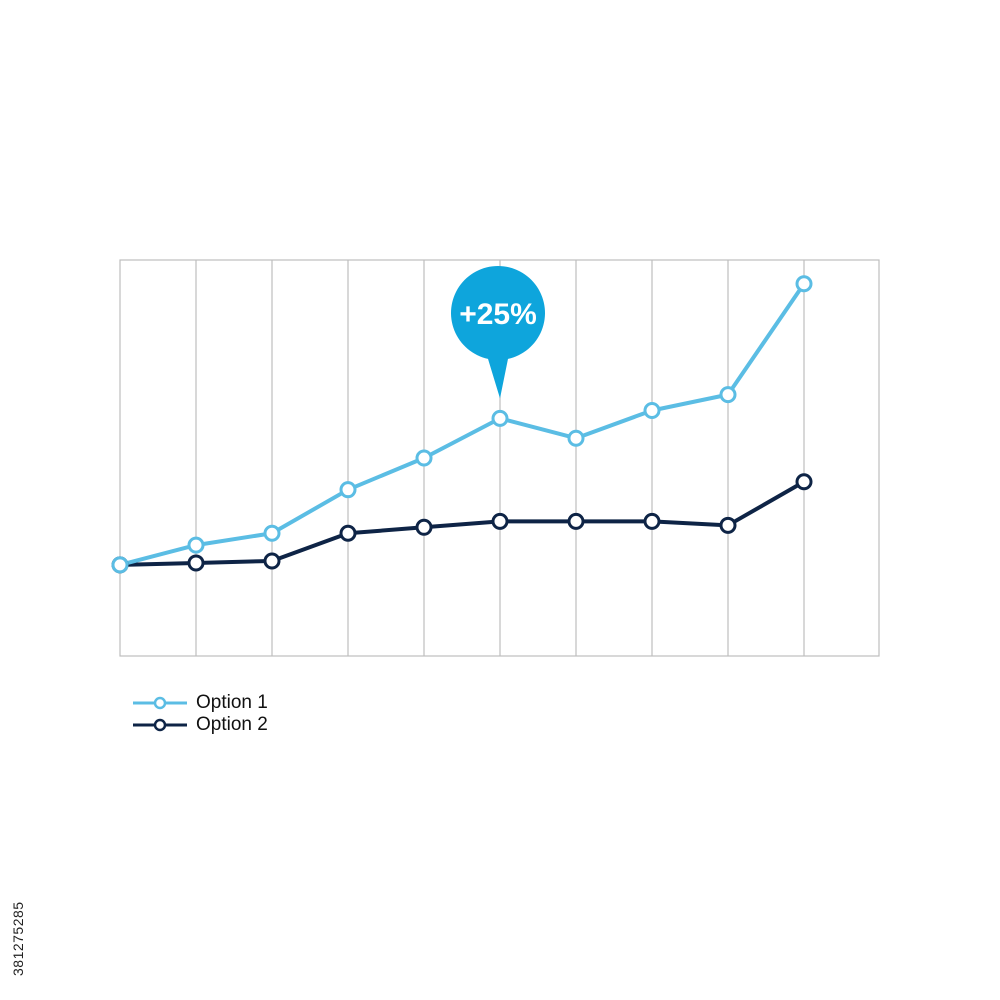 Image resolution: width=1000 pixels, height=1000 pixels. I want to click on legend-label-option-2: Option 2, so click(232, 724).